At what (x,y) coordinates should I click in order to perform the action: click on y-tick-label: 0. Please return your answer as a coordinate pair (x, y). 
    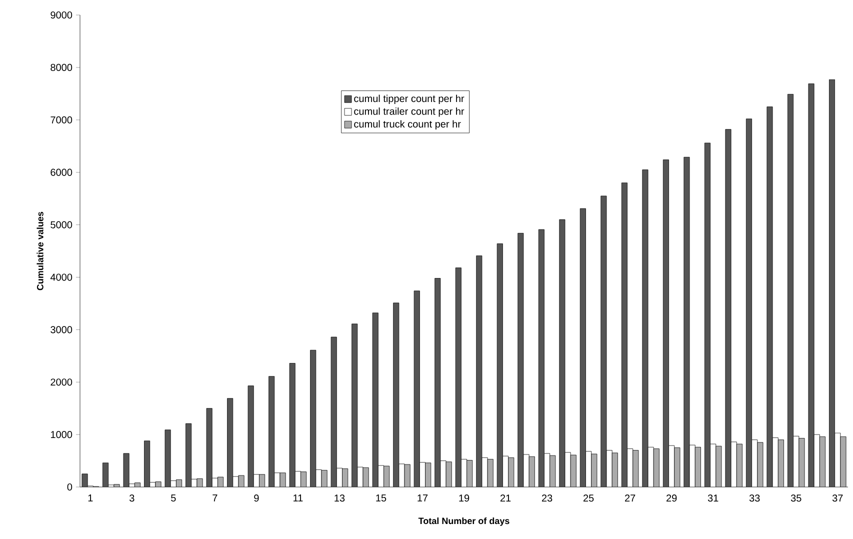
    Looking at the image, I should click on (69, 487).